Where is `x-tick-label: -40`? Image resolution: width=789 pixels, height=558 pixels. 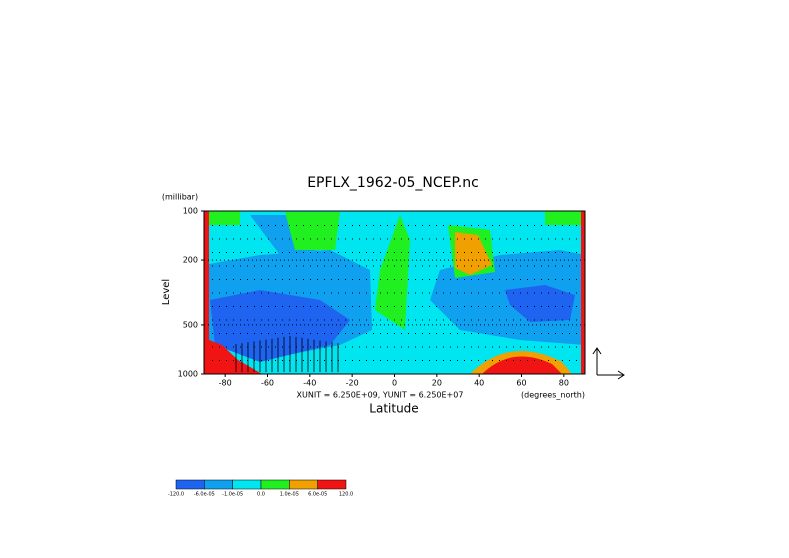
x-tick-label: -40 is located at coordinates (309, 383).